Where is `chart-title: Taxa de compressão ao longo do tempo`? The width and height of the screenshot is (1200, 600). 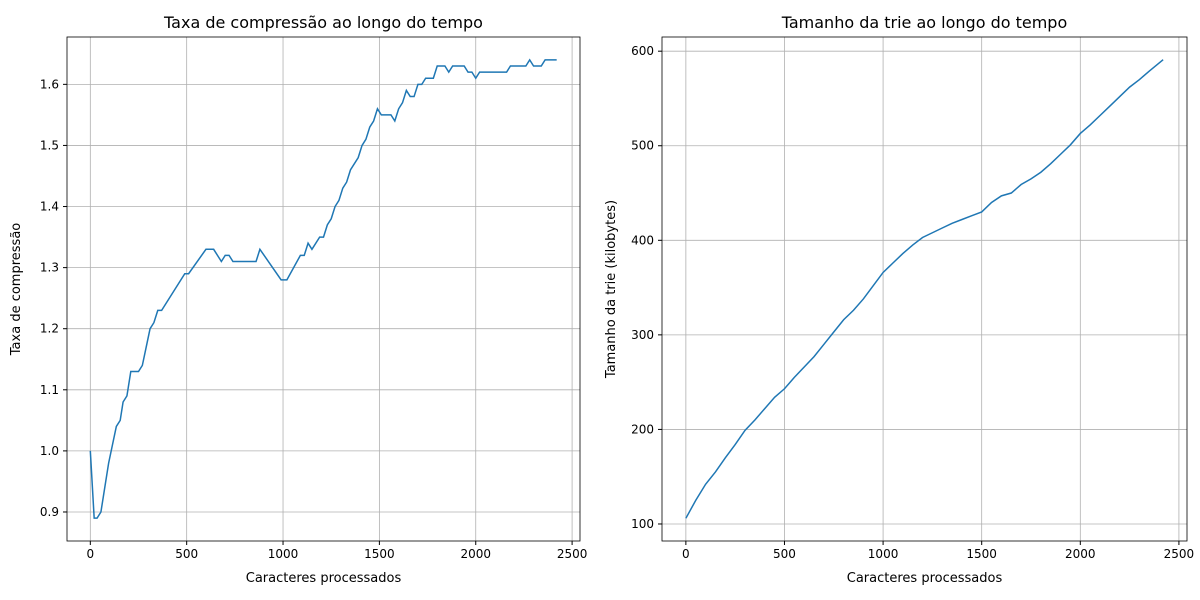
chart-title: Taxa de compressão ao longo do tempo is located at coordinates (323, 22).